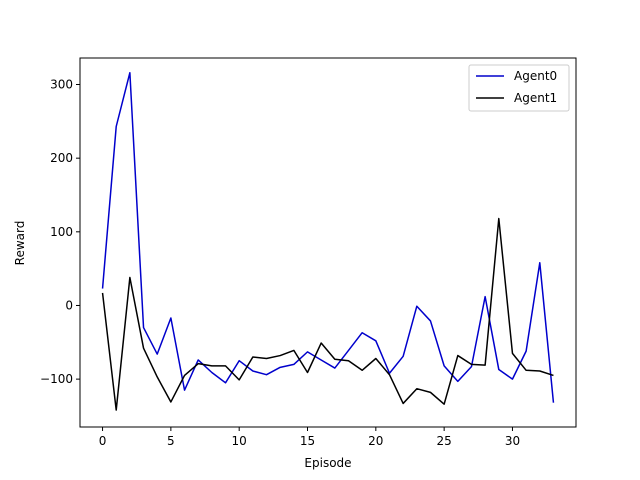 The width and height of the screenshot is (640, 480). I want to click on x-axis-ticks: 0 5 10 15 20 25 30, so click(309, 437).